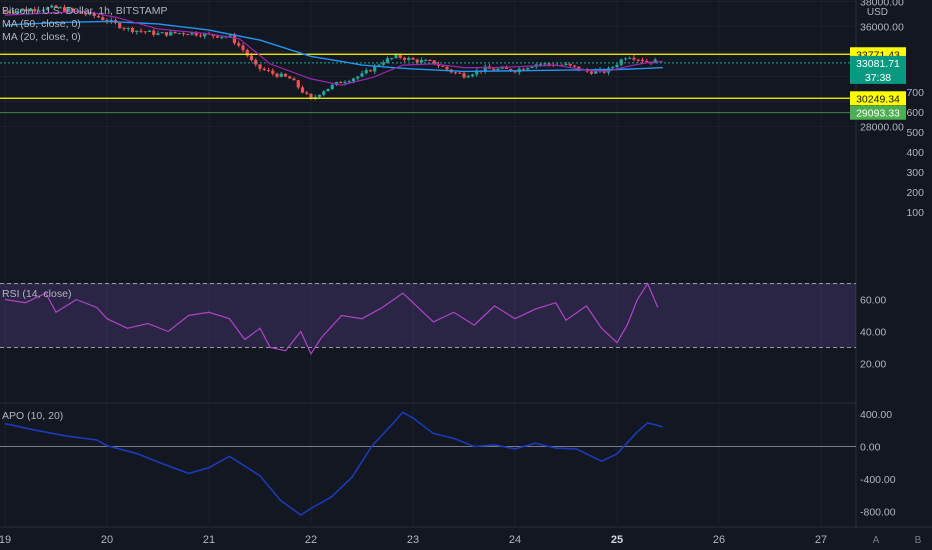 This screenshot has height=550, width=932. What do you see at coordinates (878, 513) in the screenshot?
I see `apo-tick-label: -800.00` at bounding box center [878, 513].